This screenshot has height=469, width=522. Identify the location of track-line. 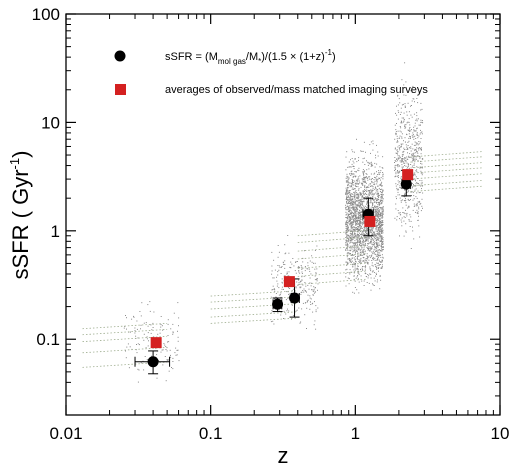
(332, 239).